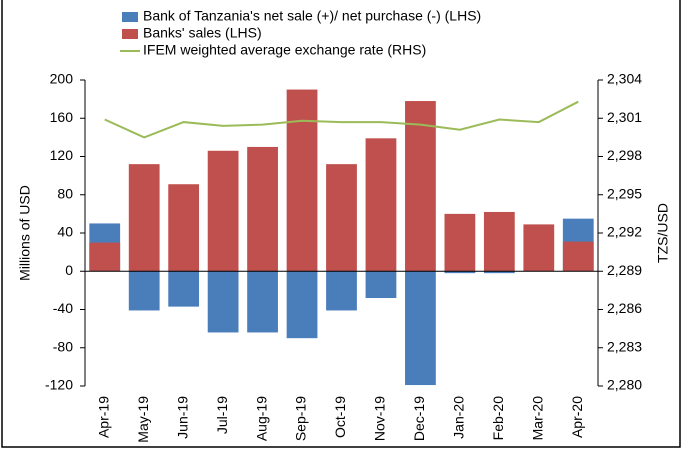 The image size is (683, 450). Describe the element at coordinates (103, 417) in the screenshot. I see `x-tick-label: Apr-19` at that location.